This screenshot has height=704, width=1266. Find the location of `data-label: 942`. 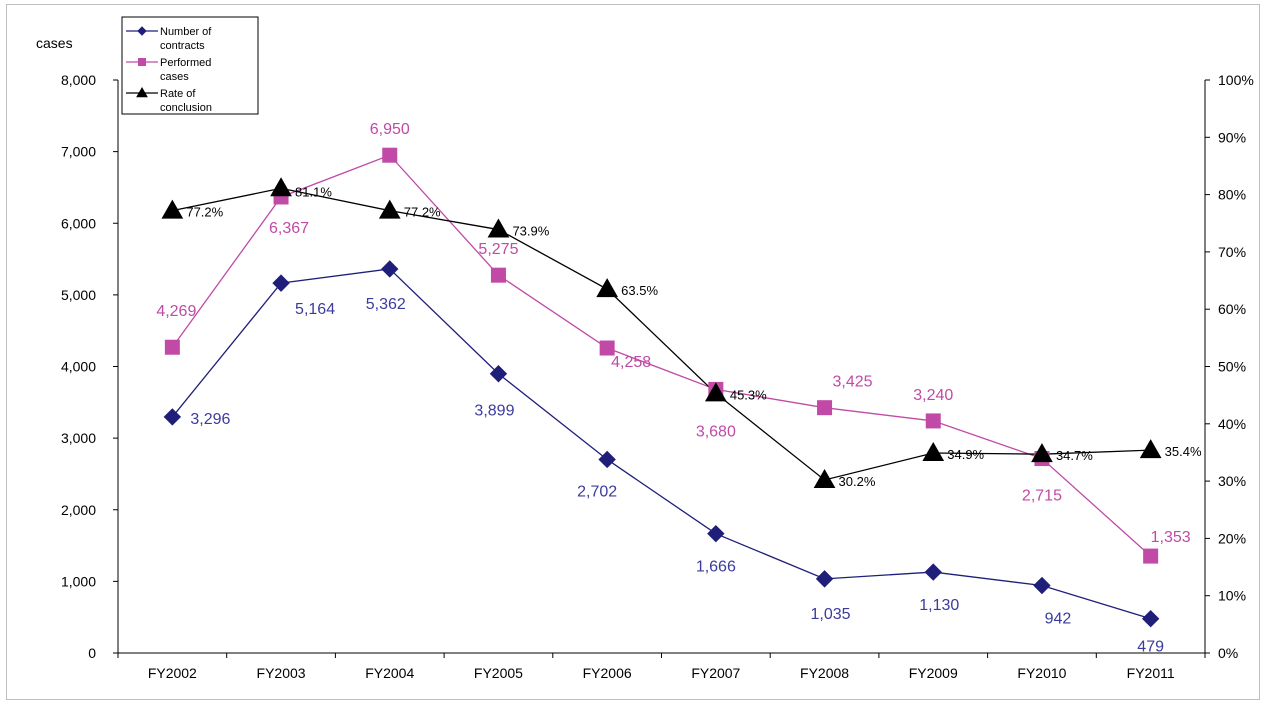

data-label: 942 is located at coordinates (1058, 619).